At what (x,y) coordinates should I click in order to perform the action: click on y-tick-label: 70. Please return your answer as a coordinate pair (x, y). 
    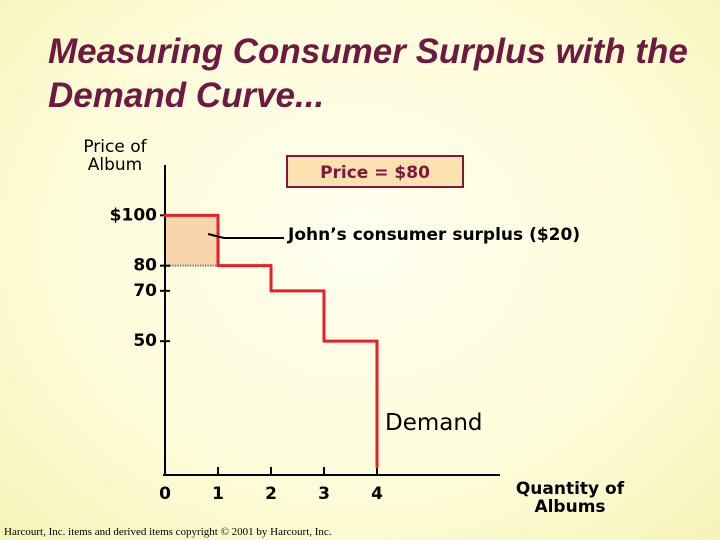
    Looking at the image, I should click on (145, 291).